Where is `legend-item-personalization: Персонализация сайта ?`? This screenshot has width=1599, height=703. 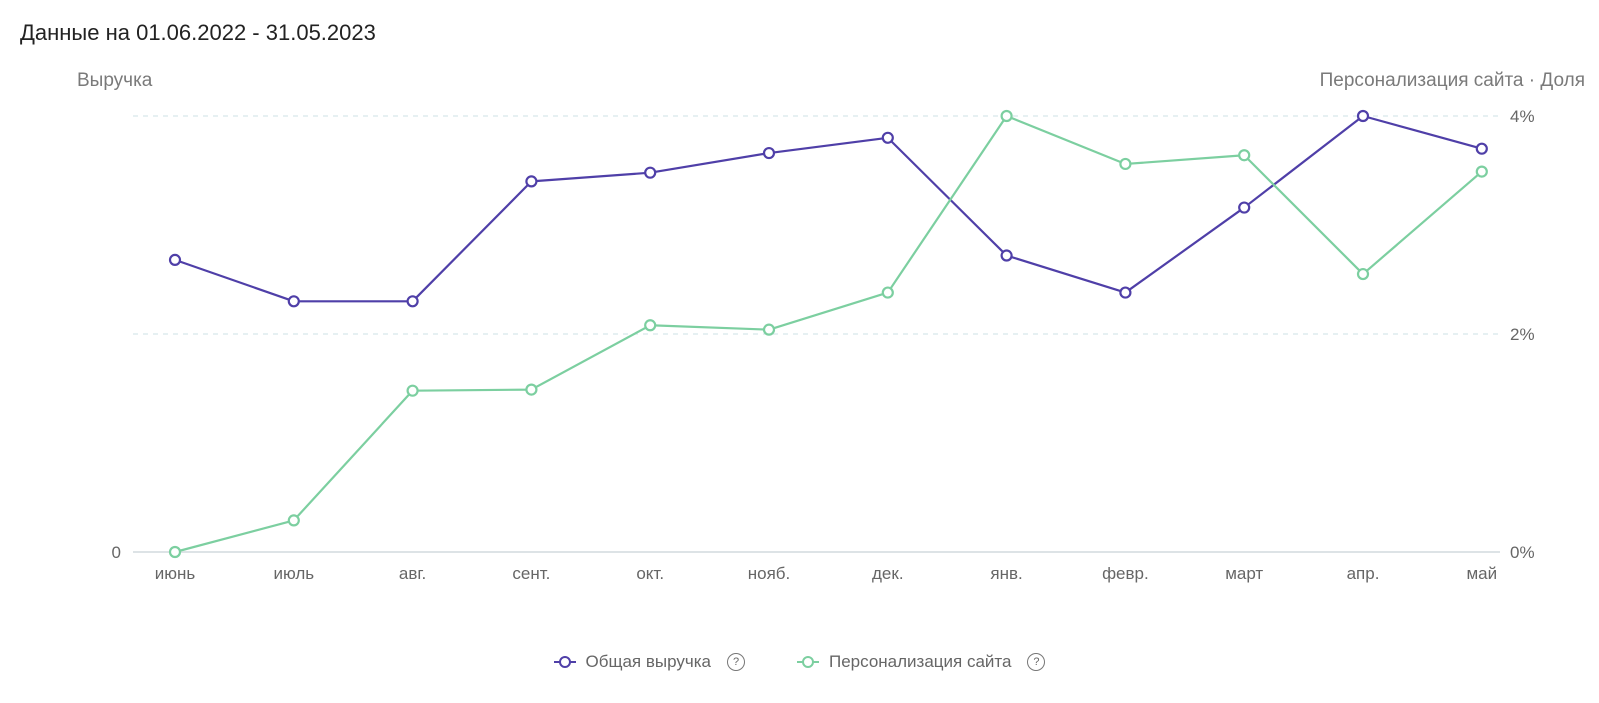 legend-item-personalization: Персонализация сайта ? is located at coordinates (921, 662).